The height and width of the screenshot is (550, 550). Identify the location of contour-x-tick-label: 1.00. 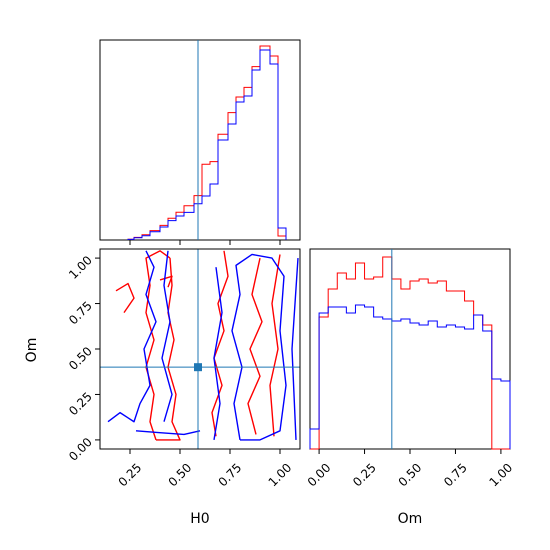
(280, 475).